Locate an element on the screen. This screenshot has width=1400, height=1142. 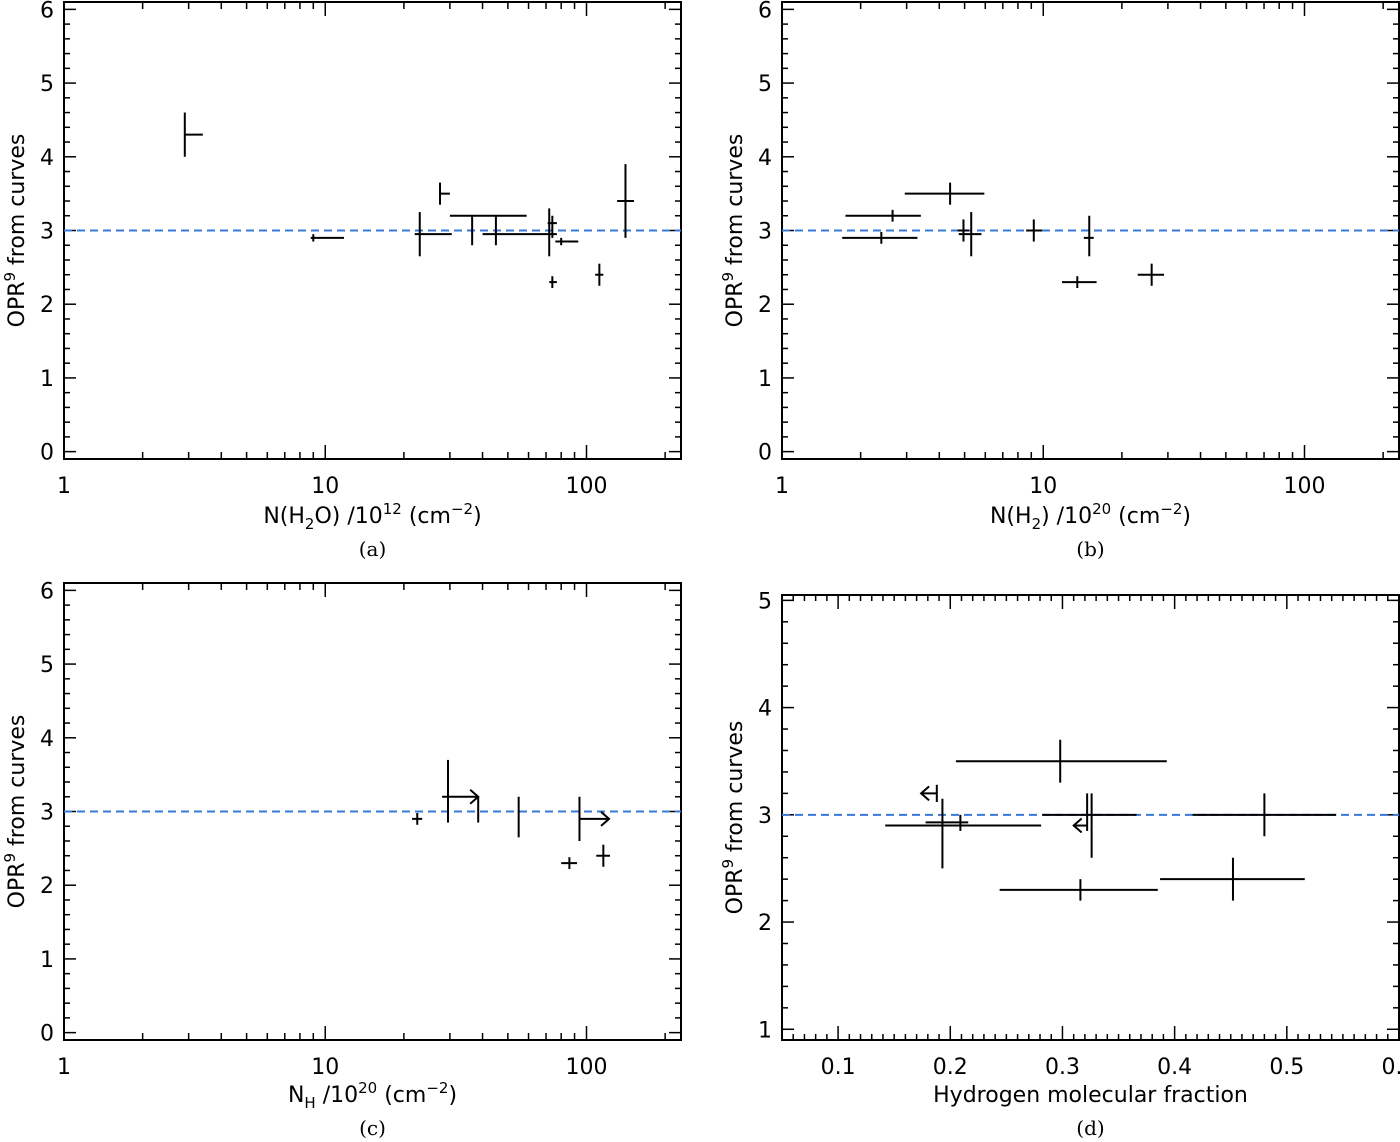
x-axis-label-part: ) /10 is located at coordinates (1066, 516).